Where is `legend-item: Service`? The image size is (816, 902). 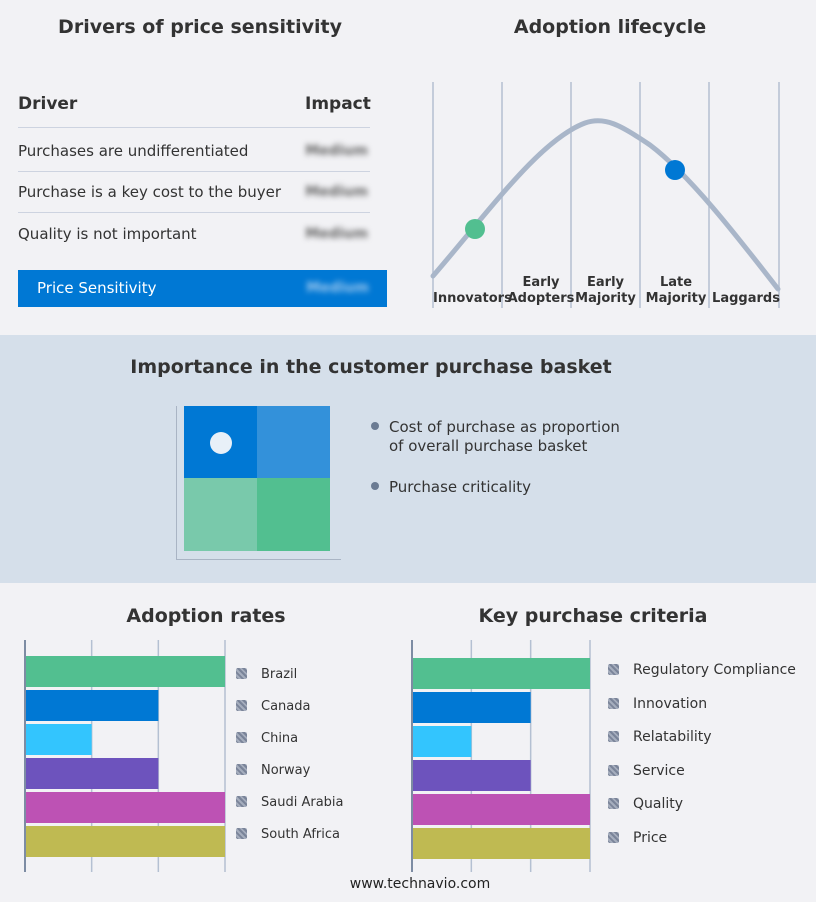 legend-item: Service is located at coordinates (646, 771).